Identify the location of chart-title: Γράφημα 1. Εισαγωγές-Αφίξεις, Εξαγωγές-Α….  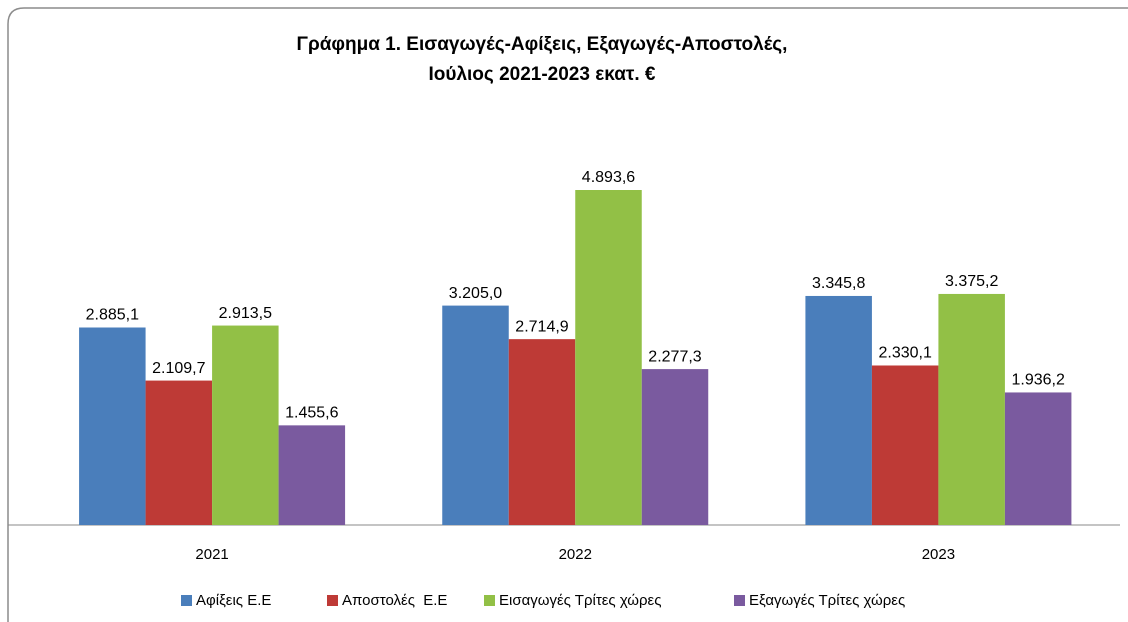
(542, 44).